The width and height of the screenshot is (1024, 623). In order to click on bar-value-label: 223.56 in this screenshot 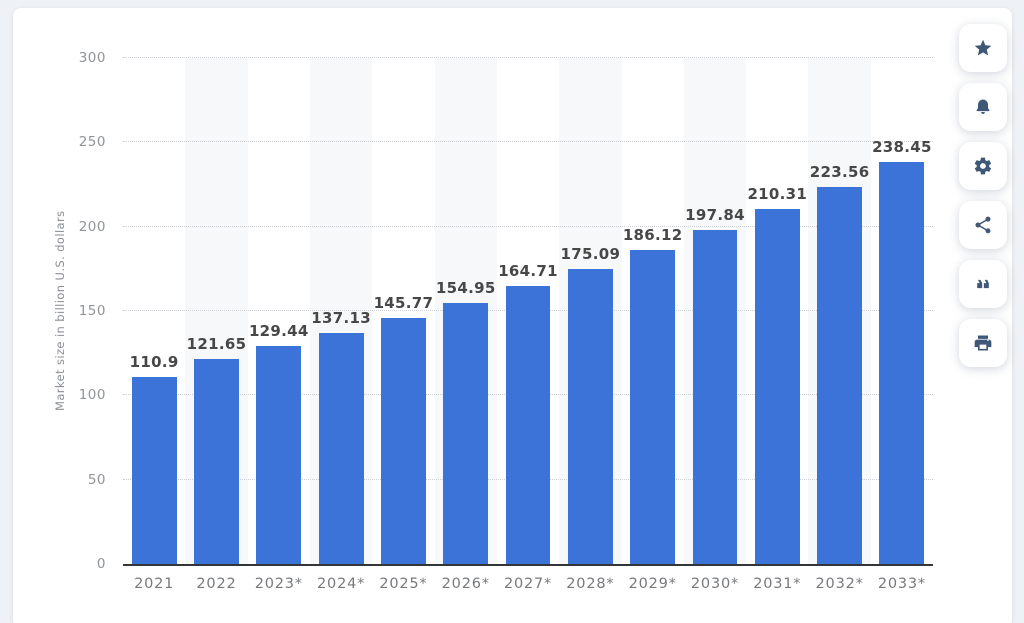, I will do `click(839, 172)`.